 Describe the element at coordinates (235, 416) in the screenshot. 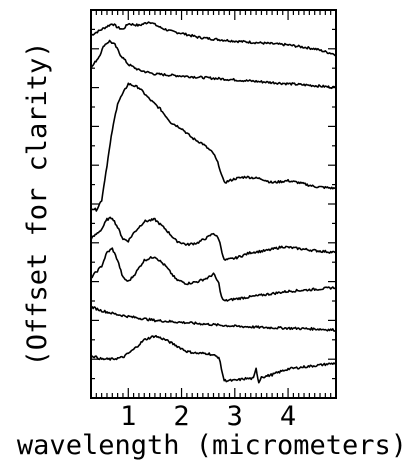

I see `x-tick-label: 3` at that location.